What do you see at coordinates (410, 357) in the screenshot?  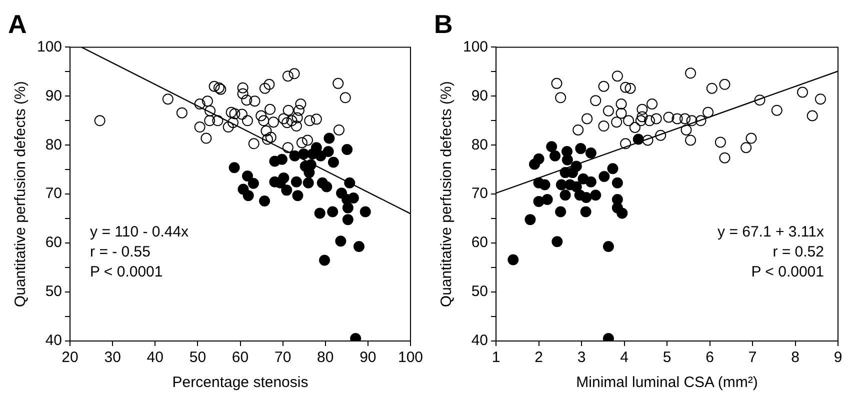 I see `x-tick-label: 100` at bounding box center [410, 357].